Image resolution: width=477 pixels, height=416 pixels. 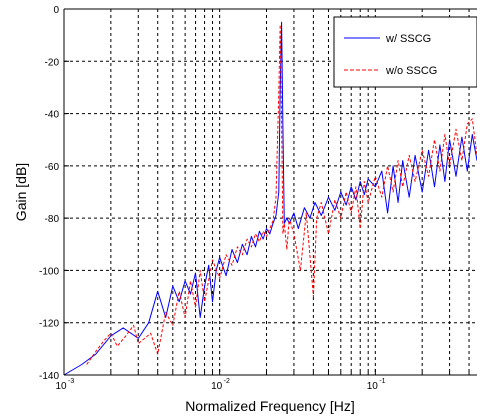 I want to click on y-tick-label: -60, so click(x=52, y=167).